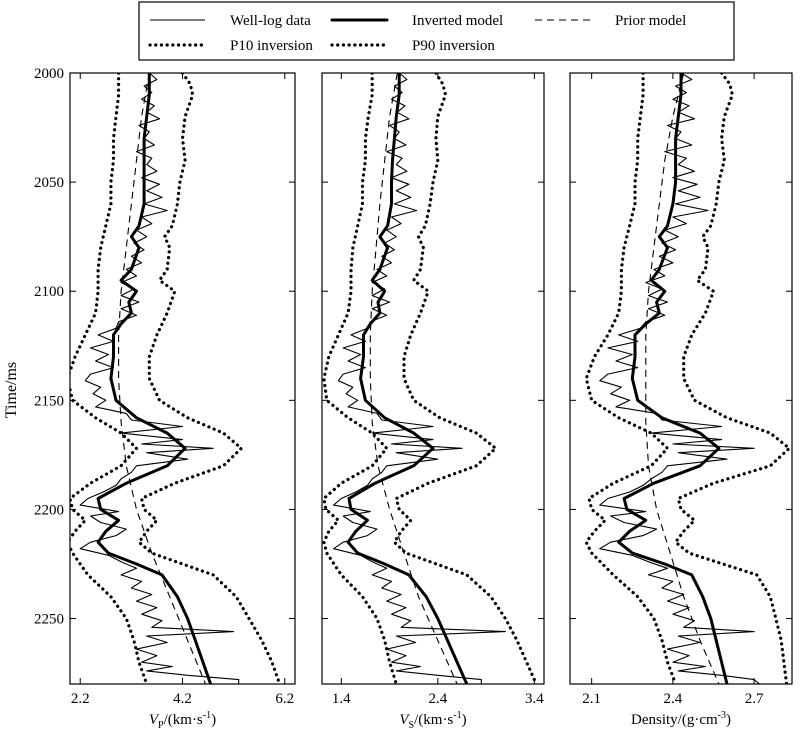  I want to click on legend-label-well: Well-log data, so click(270, 21).